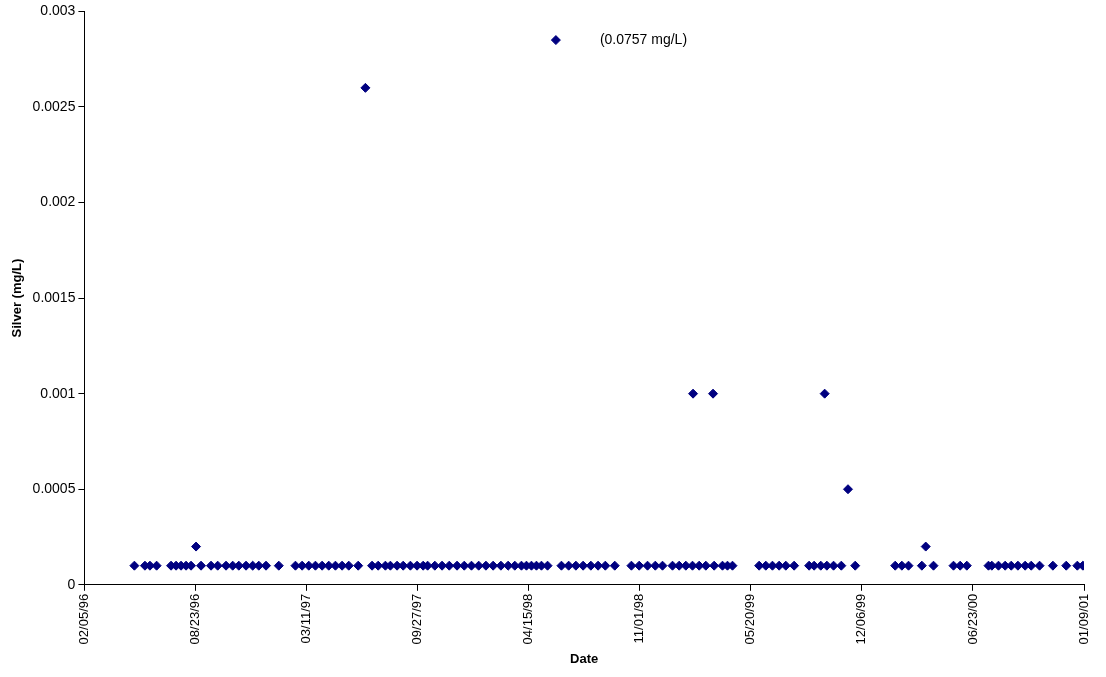 The height and width of the screenshot is (677, 1106). I want to click on x-tick-label: 03/11/97, so click(306, 618).